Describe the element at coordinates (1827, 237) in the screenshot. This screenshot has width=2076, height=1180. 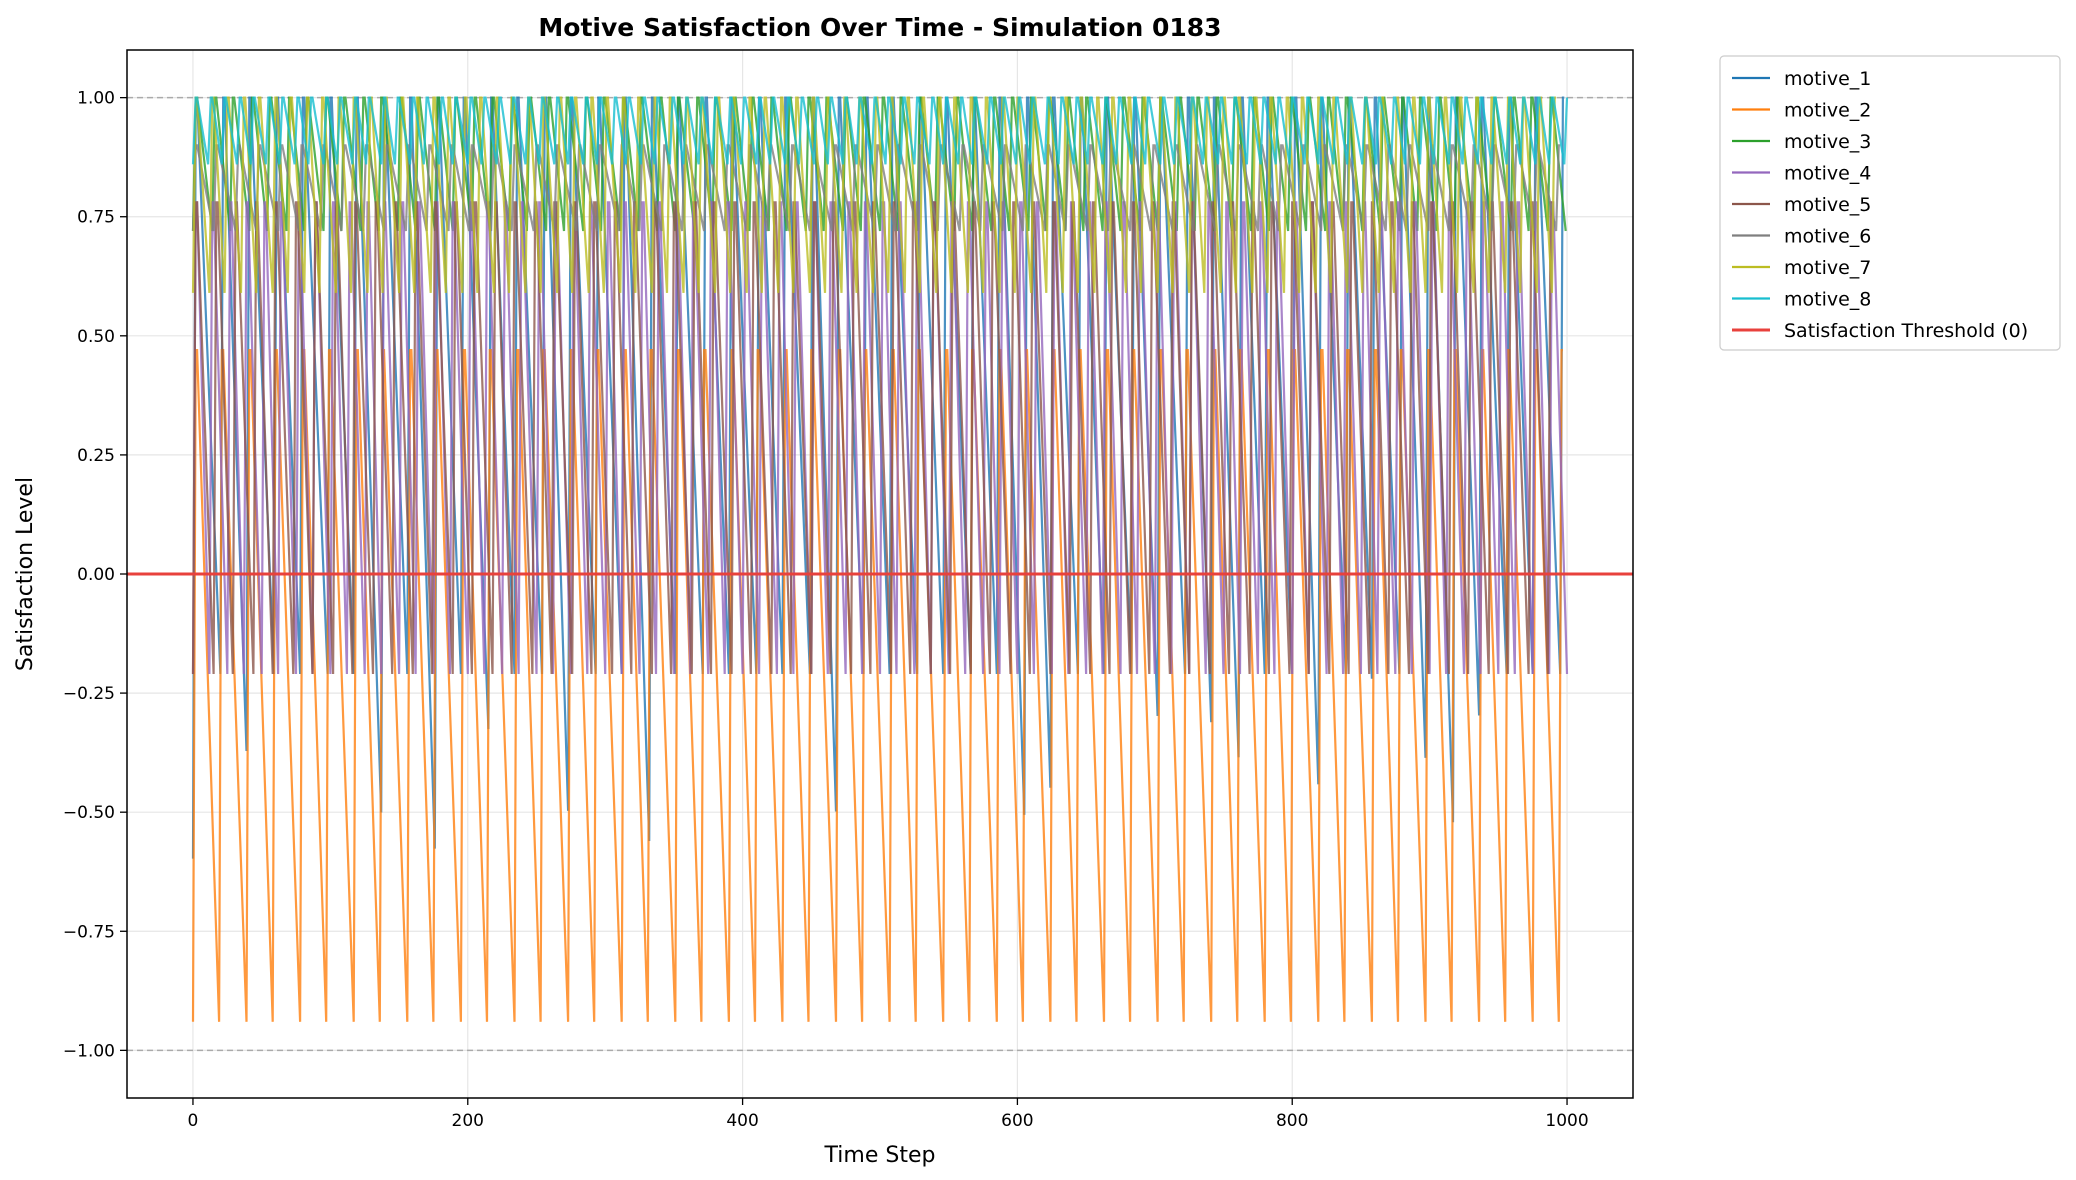
I see `legend-label: motive_6` at that location.